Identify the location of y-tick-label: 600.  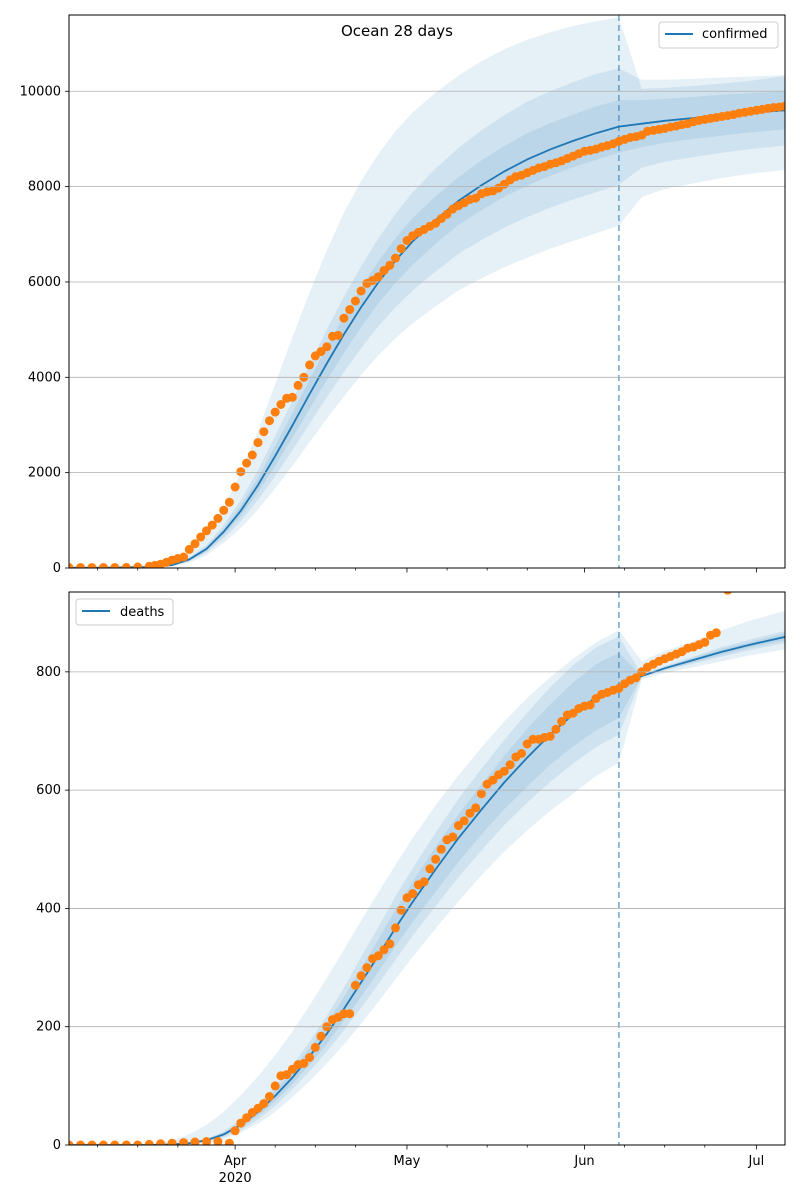
(48, 790).